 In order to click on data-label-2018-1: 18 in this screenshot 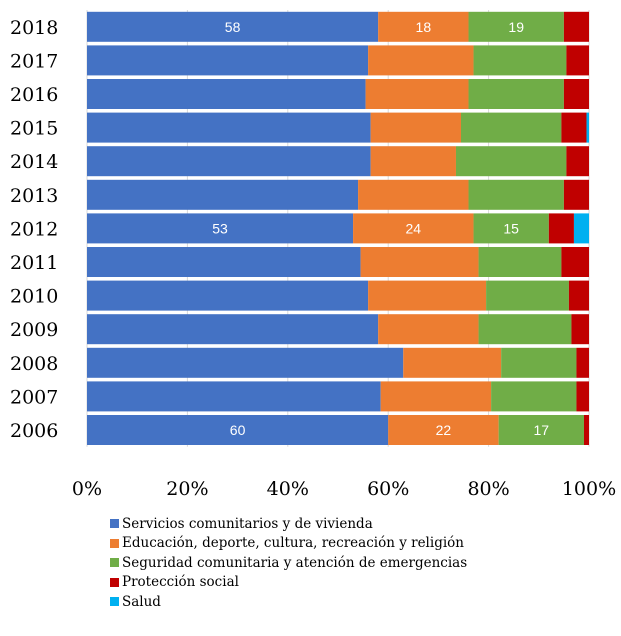, I will do `click(424, 27)`.